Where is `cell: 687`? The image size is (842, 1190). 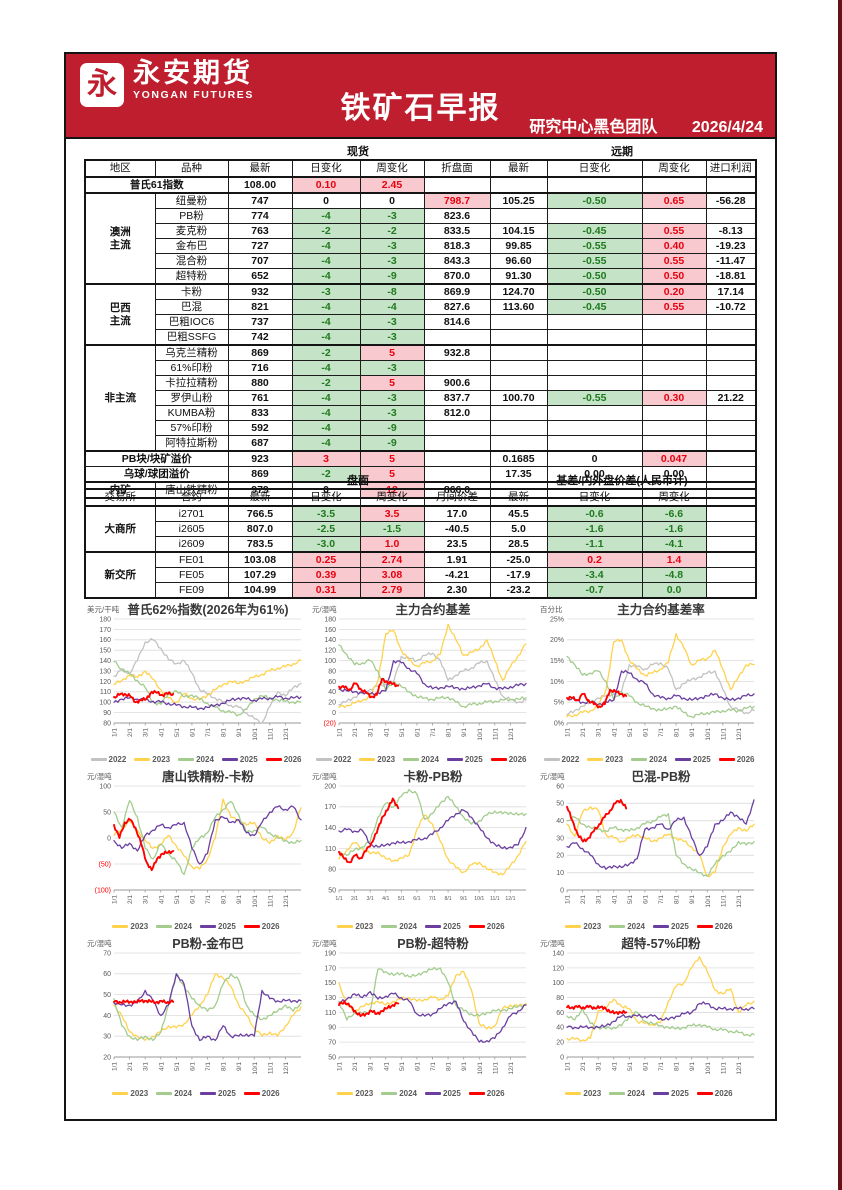
cell: 687 is located at coordinates (260, 443).